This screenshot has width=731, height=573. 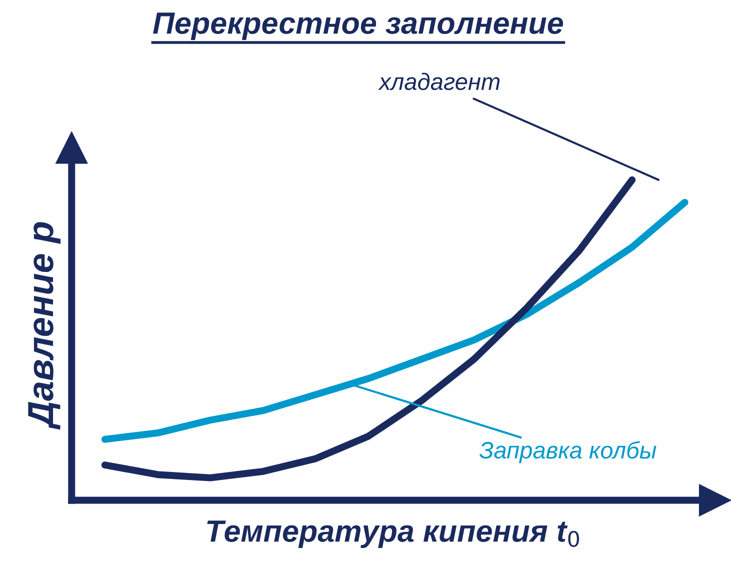 I want to click on text: Заправка колбы, so click(x=567, y=452).